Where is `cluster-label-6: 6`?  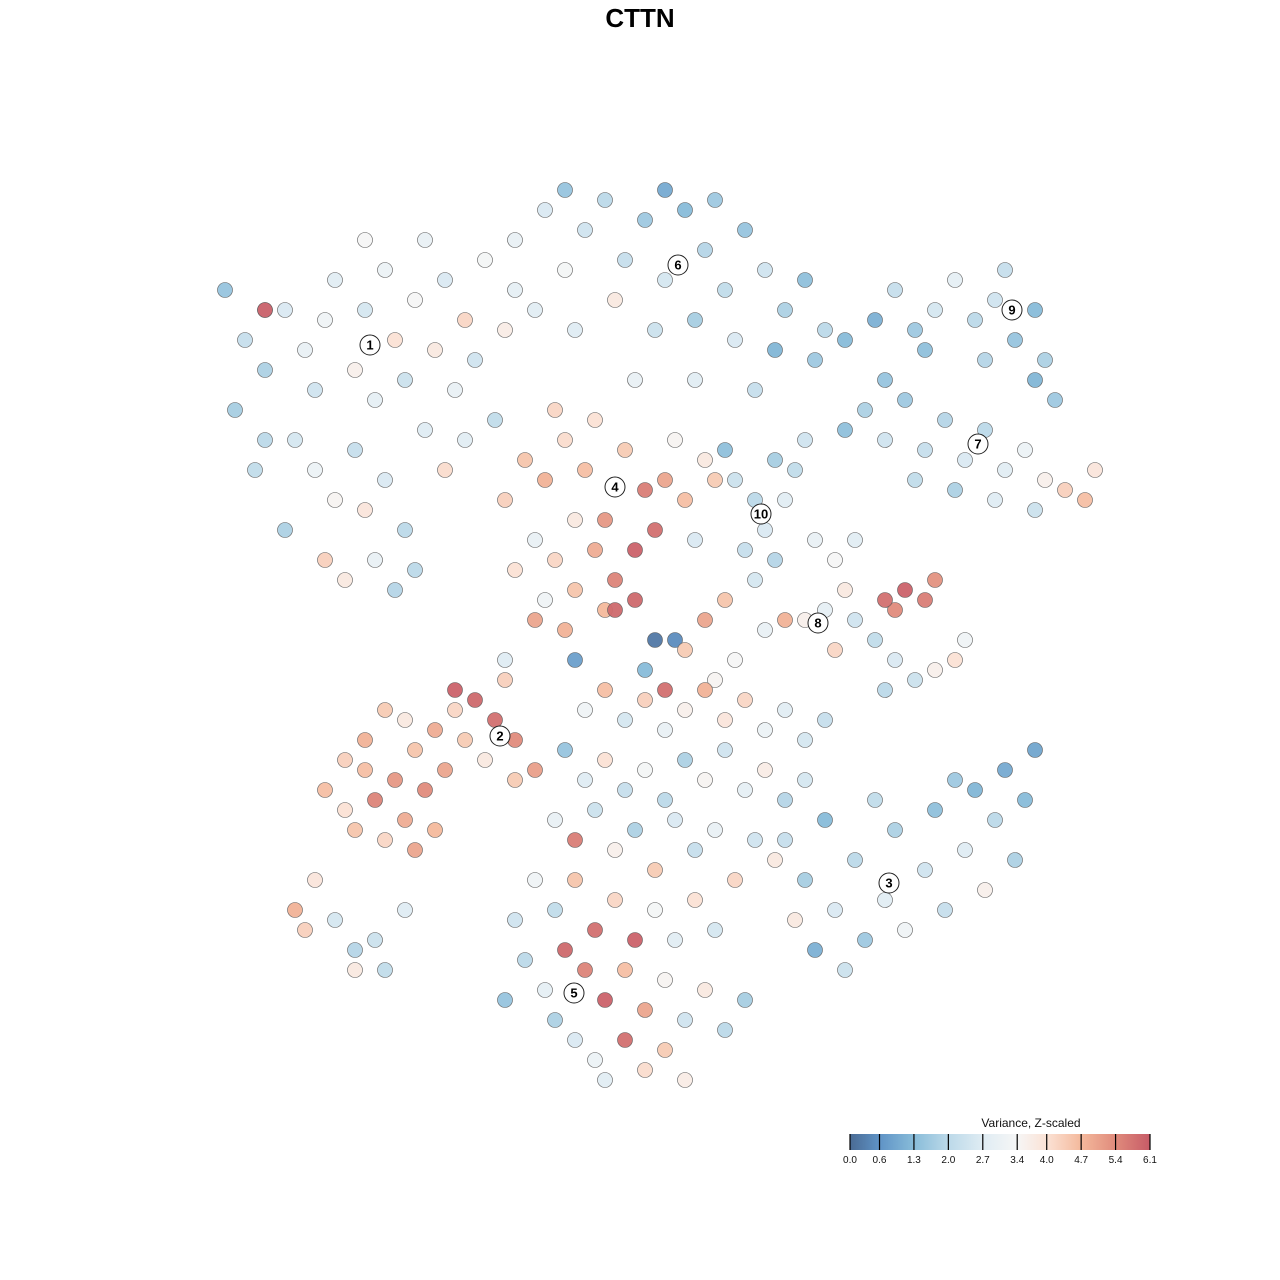 cluster-label-6: 6 is located at coordinates (678, 265).